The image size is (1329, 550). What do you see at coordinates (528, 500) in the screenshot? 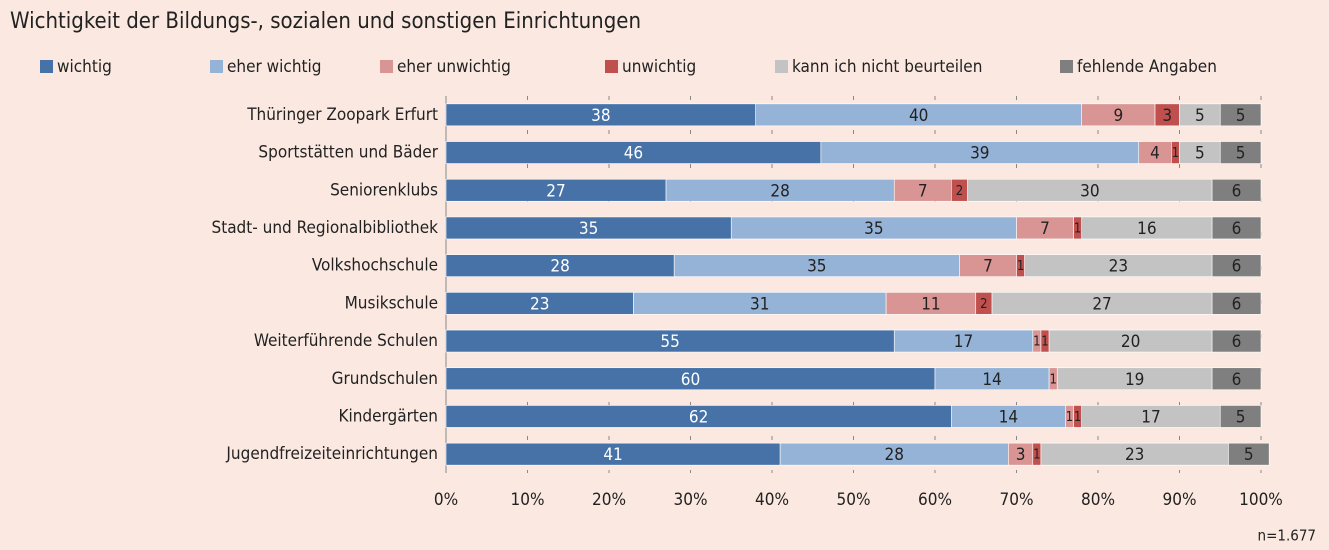
I see `x-tick-label: 10%` at bounding box center [528, 500].